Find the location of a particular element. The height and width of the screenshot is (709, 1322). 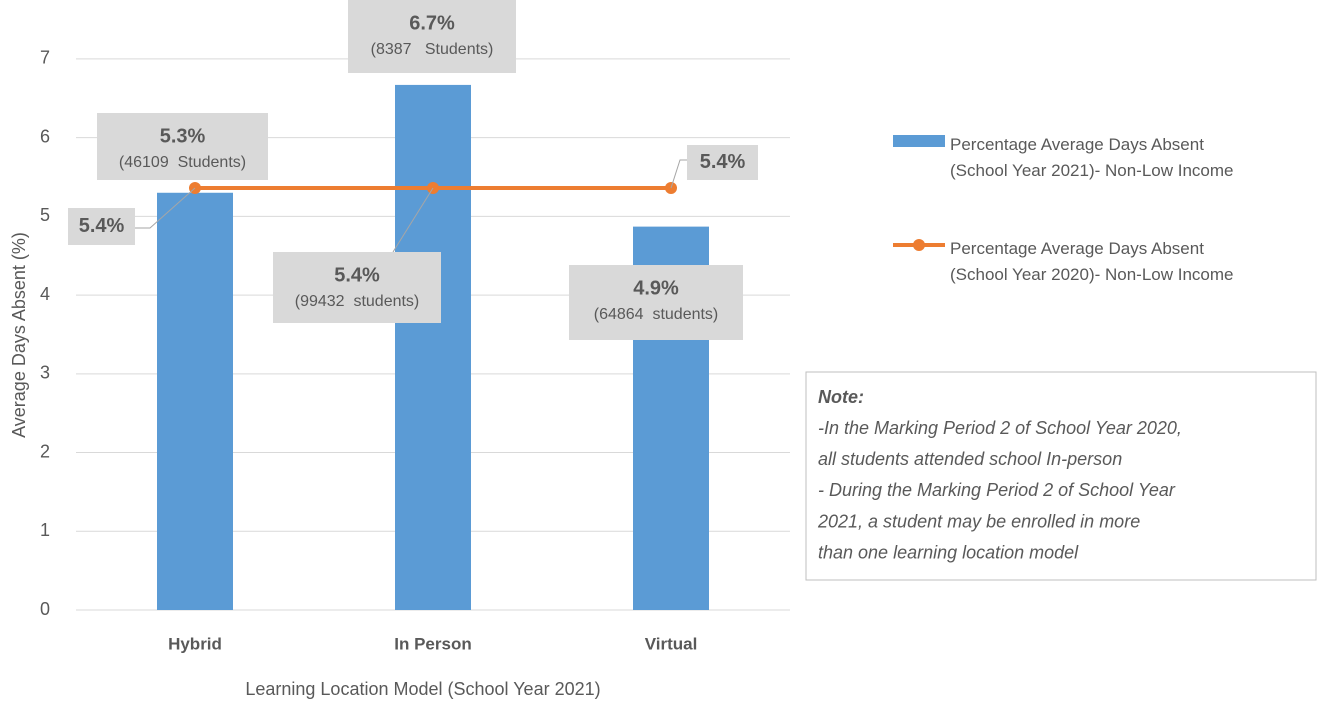

data-label-note: (46109 Students) is located at coordinates (182, 162).